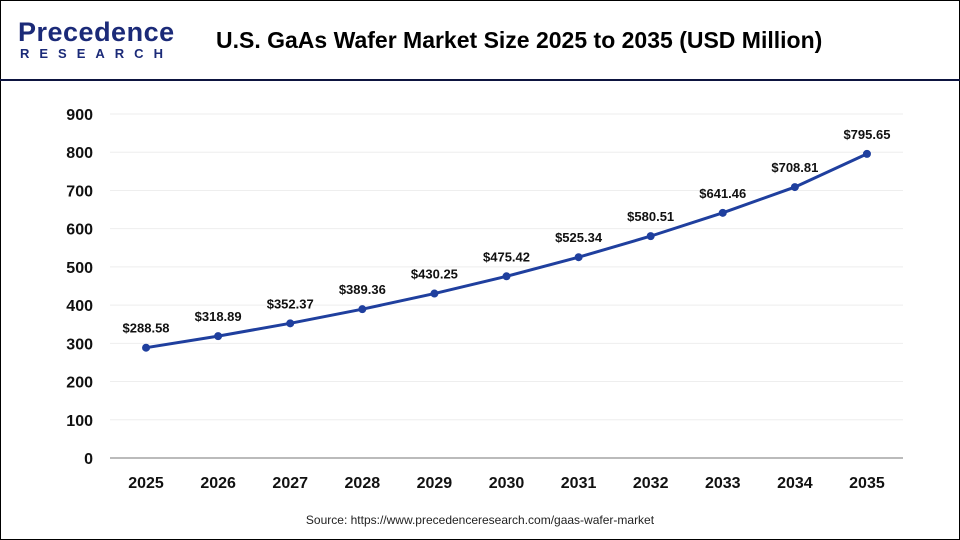  Describe the element at coordinates (867, 483) in the screenshot. I see `x-tick-label: 2035` at that location.